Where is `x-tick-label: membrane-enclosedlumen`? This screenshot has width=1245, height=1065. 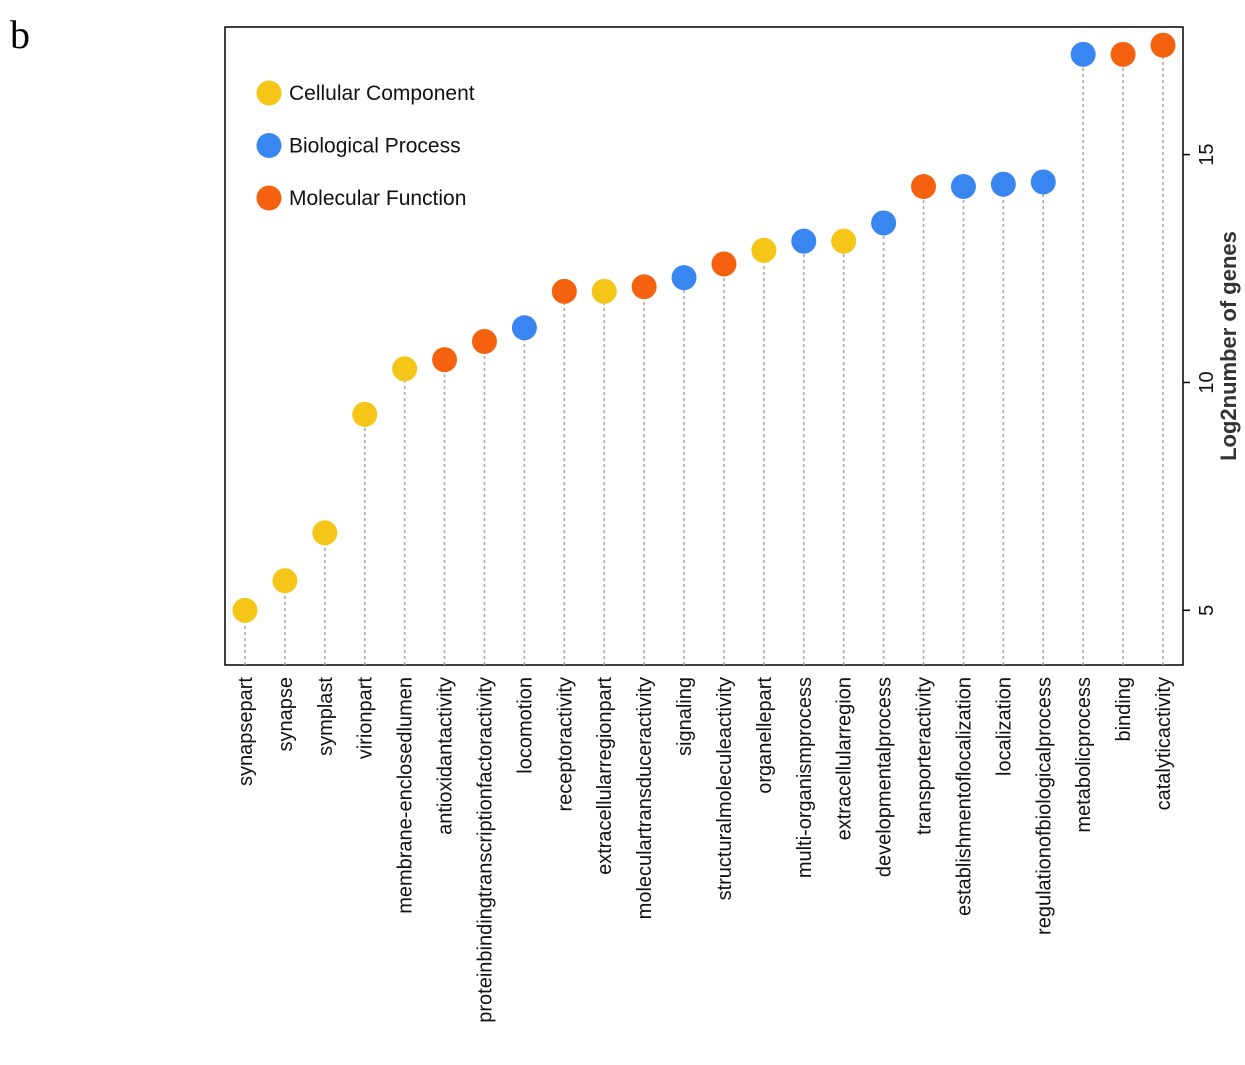
x-tick-label: membrane-enclosedlumen is located at coordinates (406, 795).